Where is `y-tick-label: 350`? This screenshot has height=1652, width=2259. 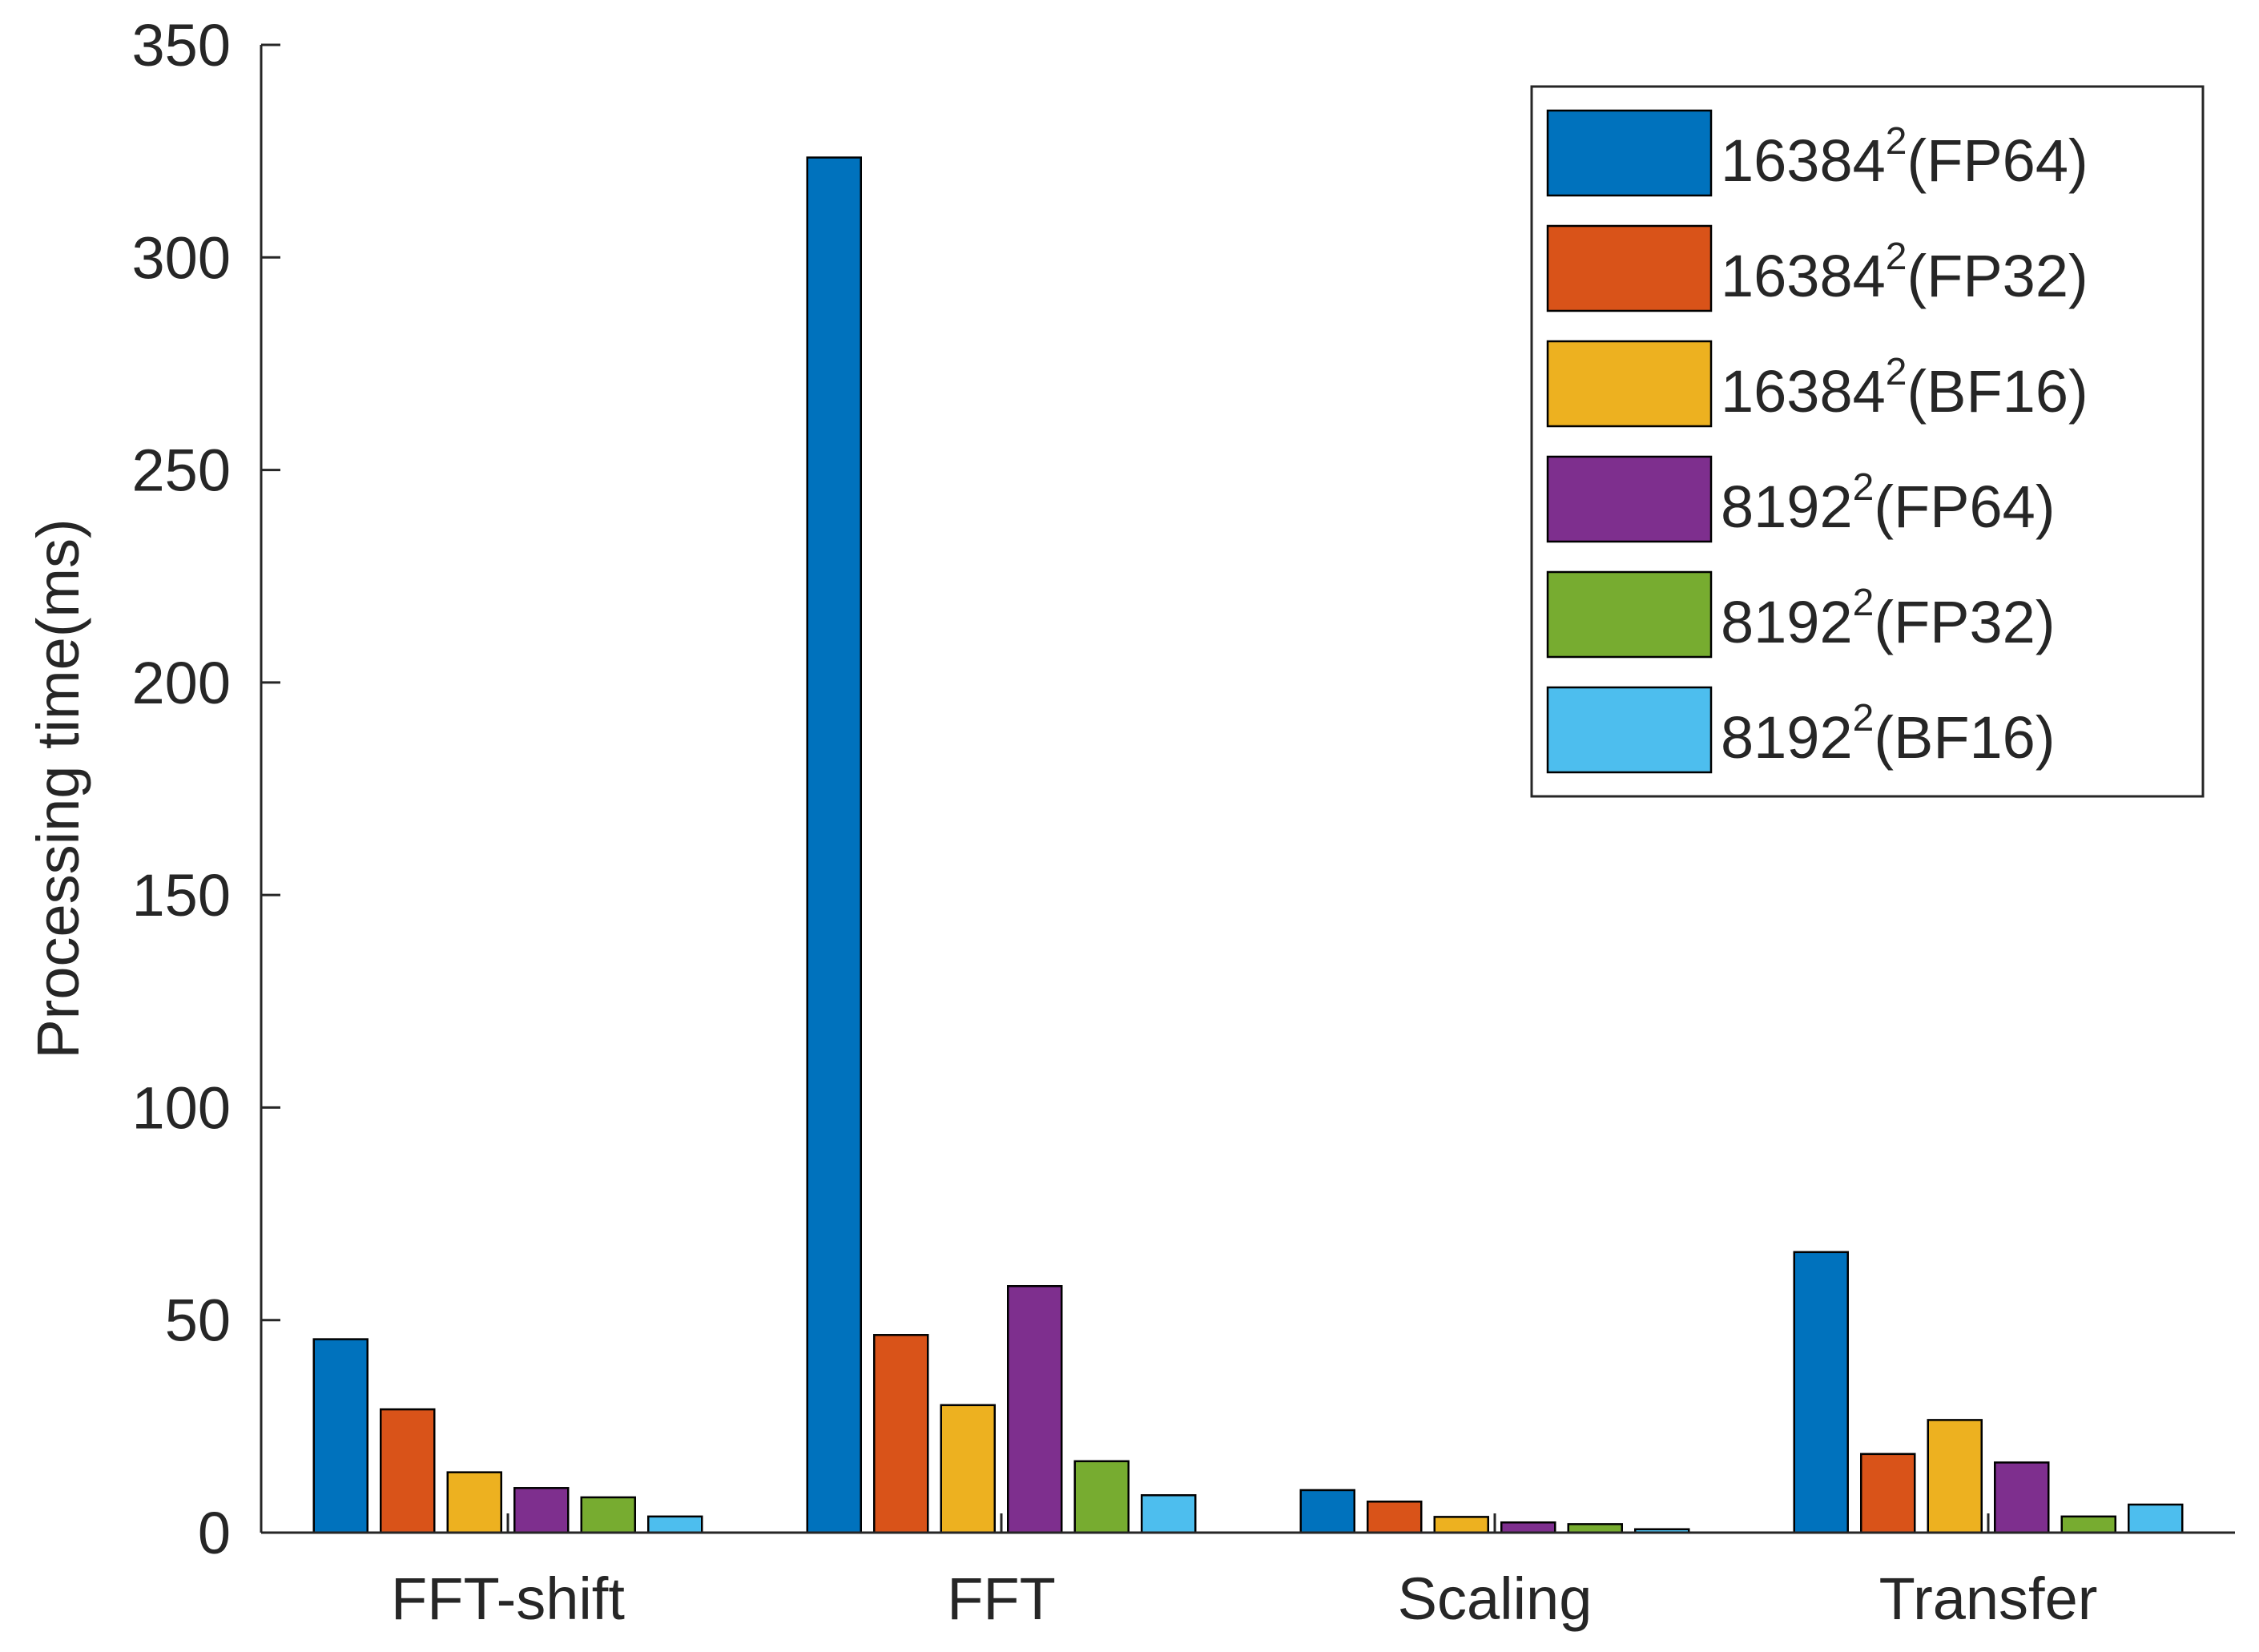 y-tick-label: 350 is located at coordinates (181, 45).